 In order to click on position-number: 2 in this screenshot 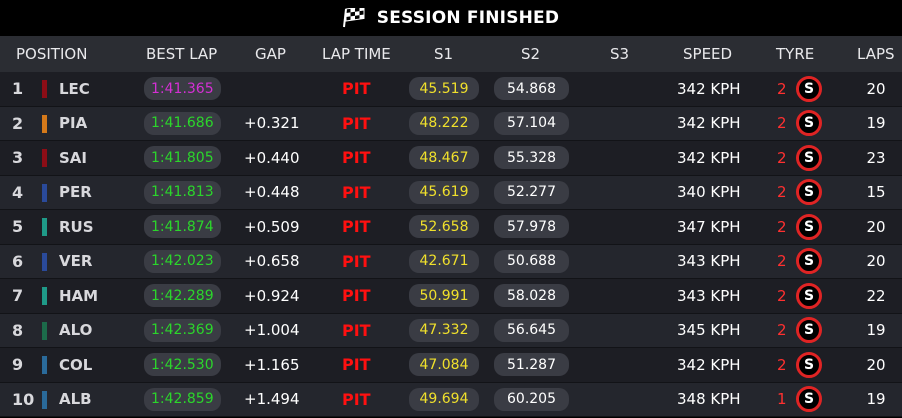, I will do `click(18, 123)`.